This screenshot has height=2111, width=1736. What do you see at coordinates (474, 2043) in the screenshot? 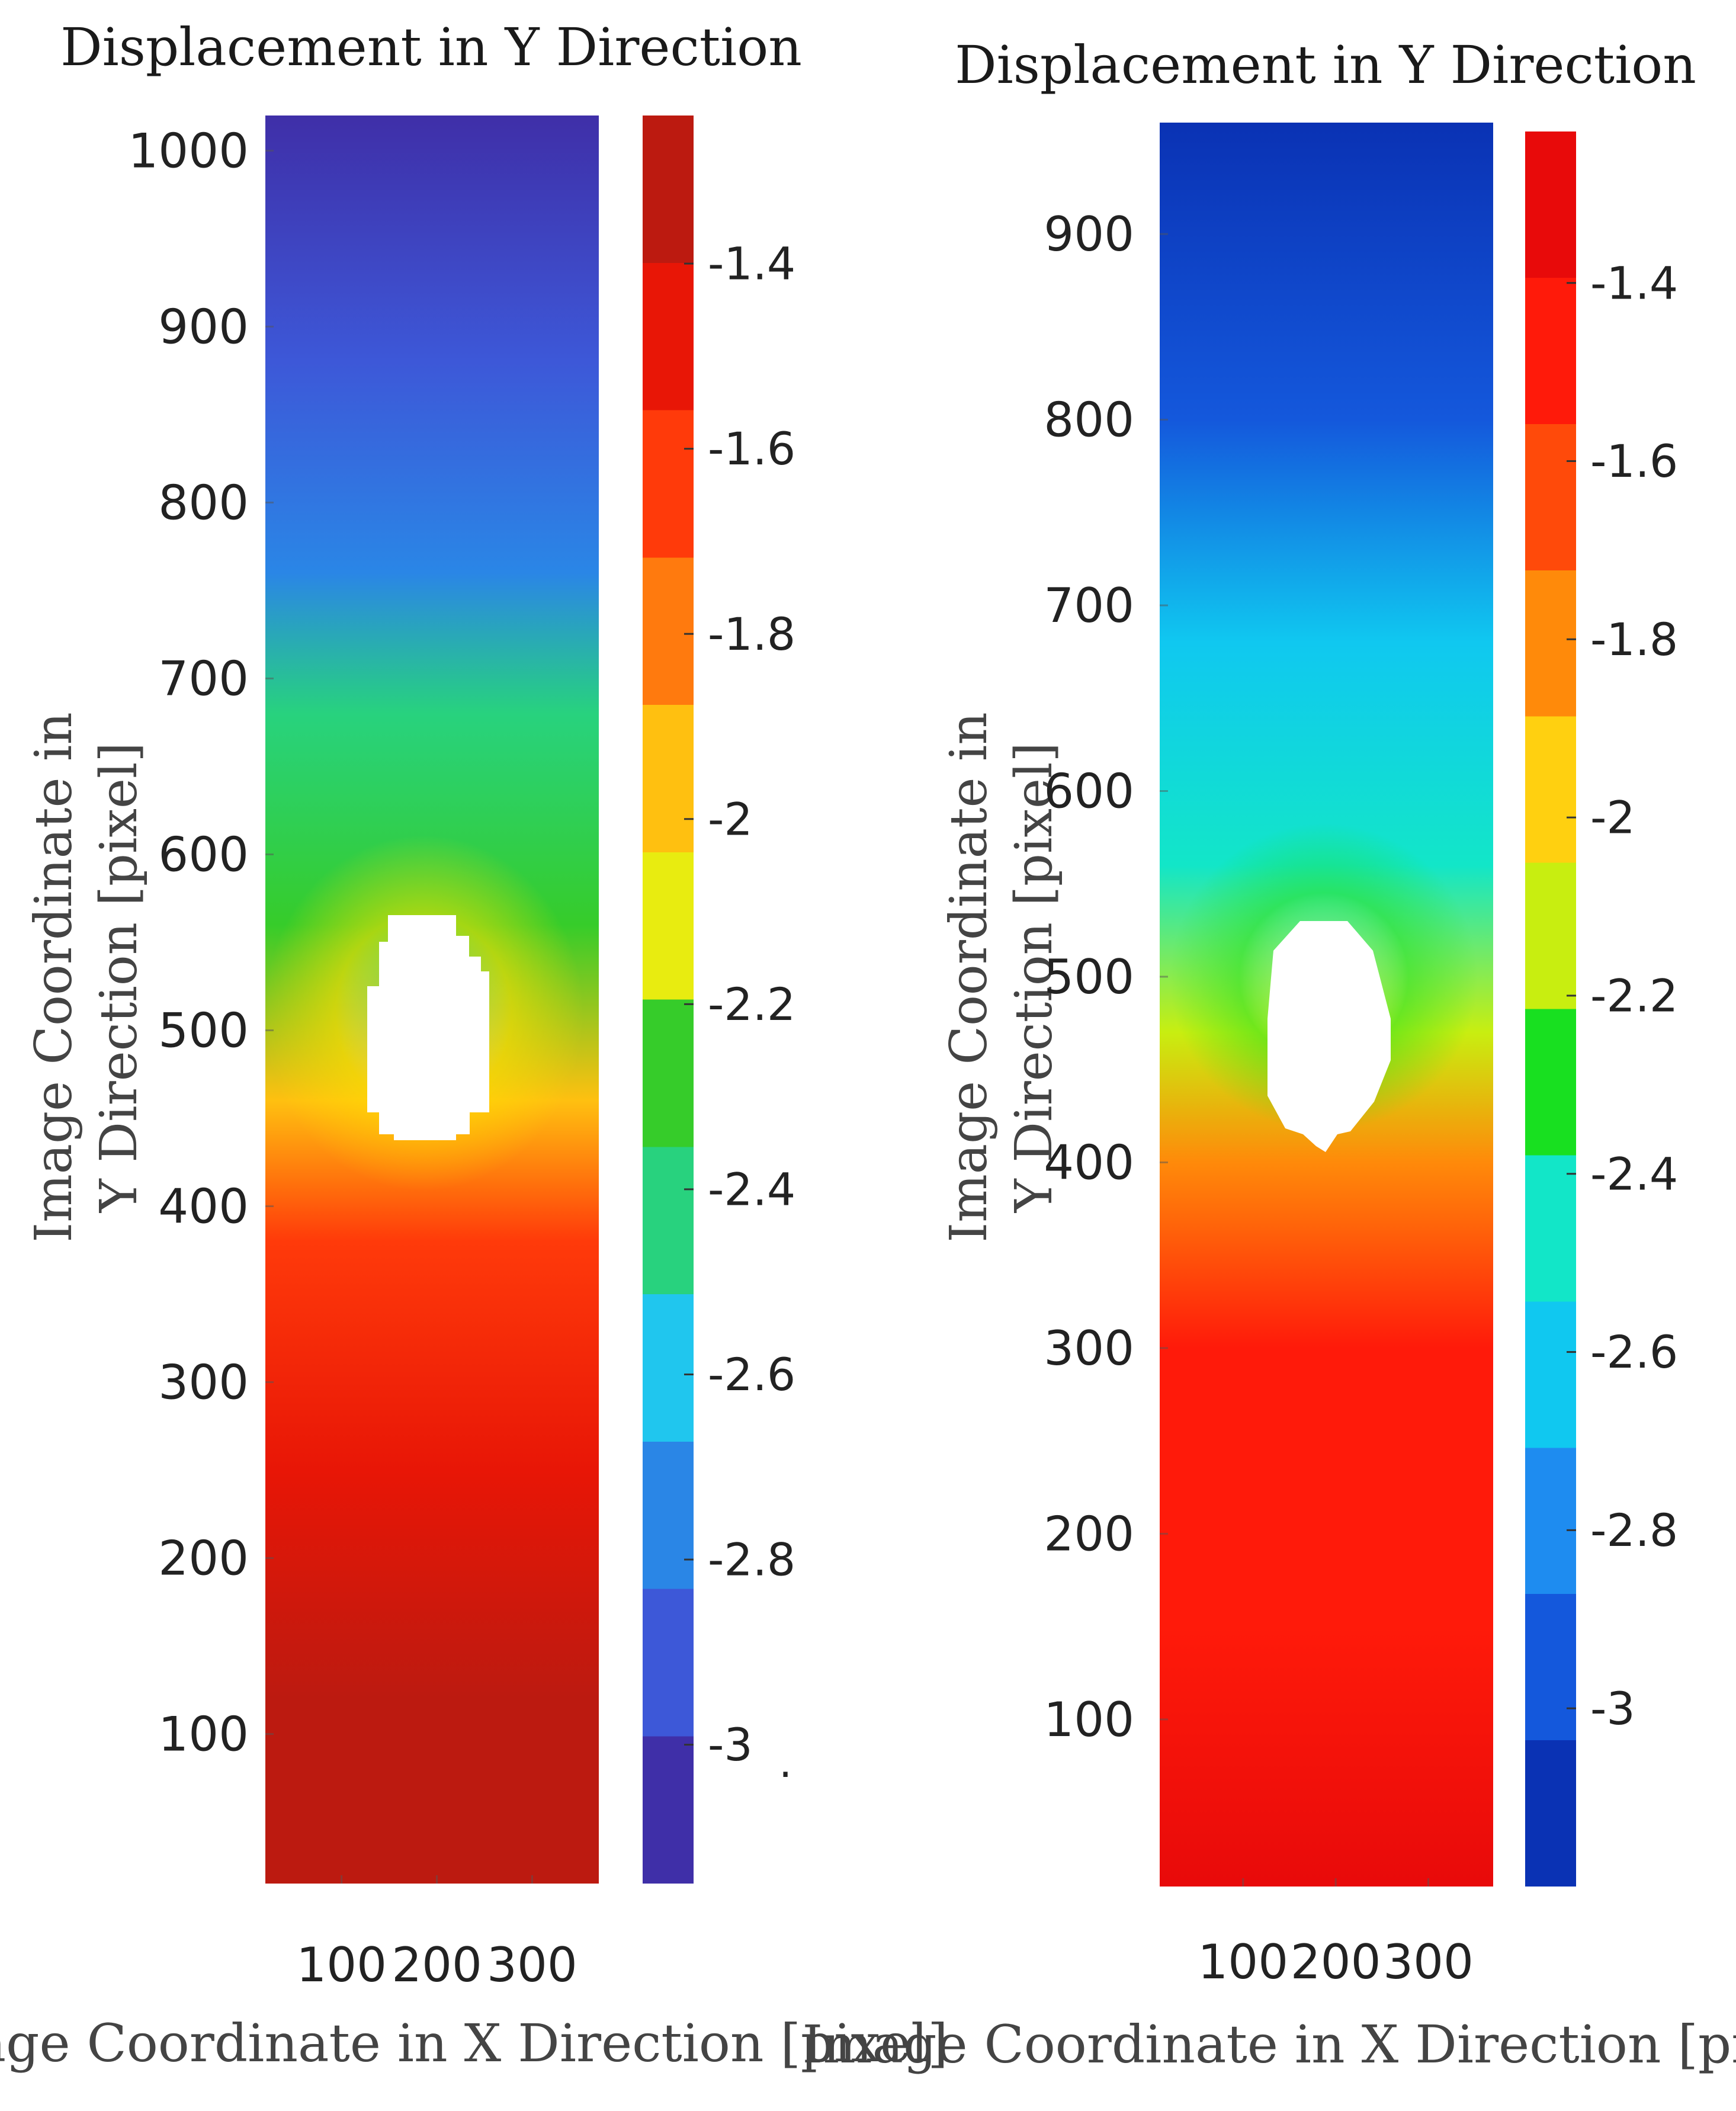
I see `left-xlabel: Image Coordinate in X Direction [pixel]` at bounding box center [474, 2043].